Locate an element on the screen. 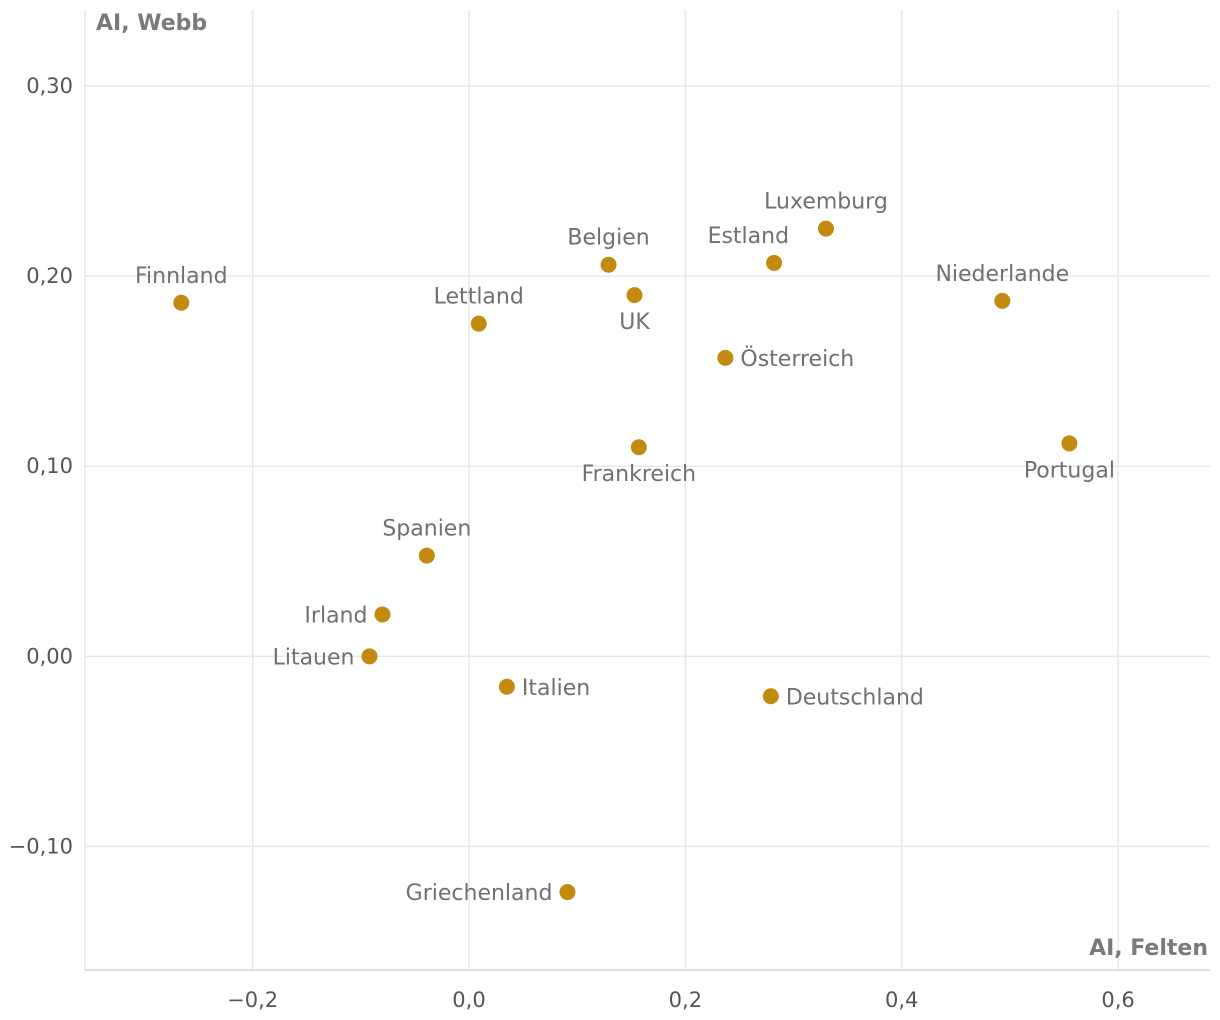 The image size is (1220, 1020). data-label: Frankreich is located at coordinates (639, 474).